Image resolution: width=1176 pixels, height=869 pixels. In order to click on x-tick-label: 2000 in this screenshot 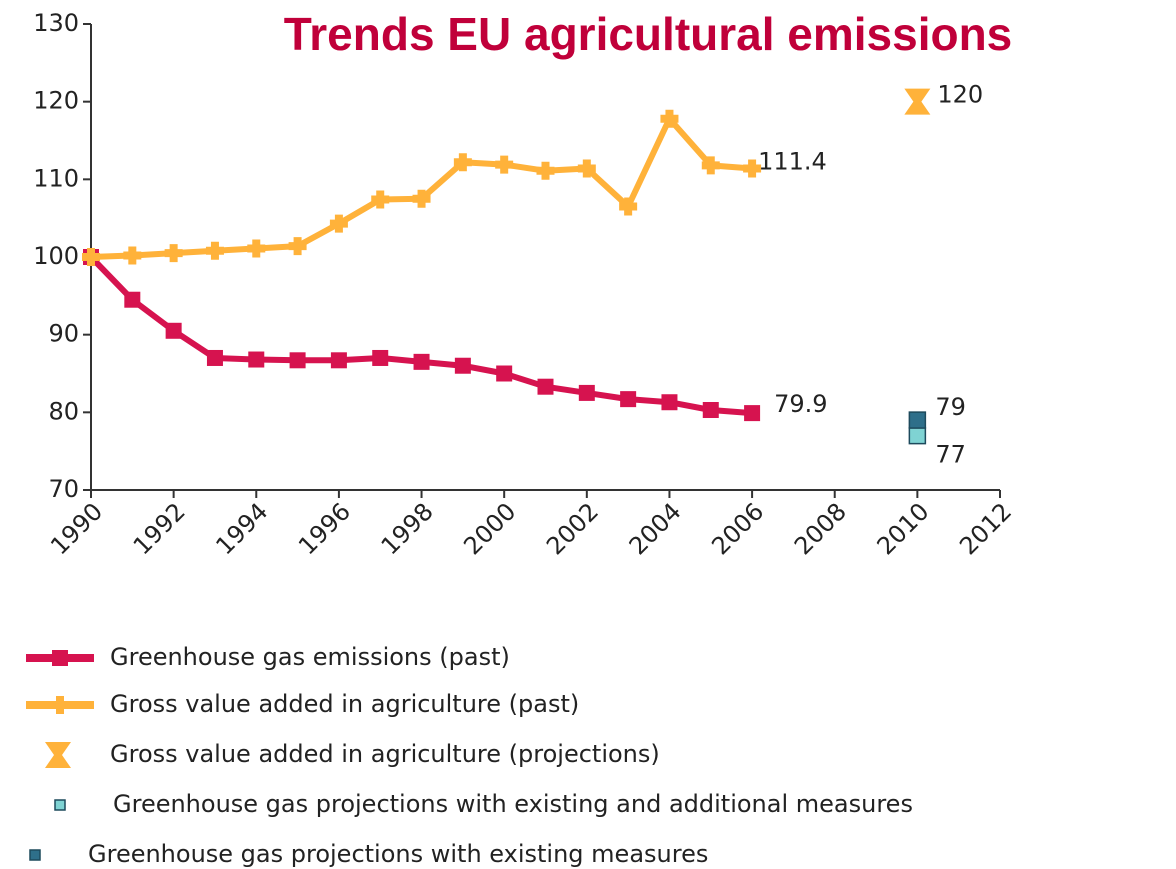, I will do `click(489, 528)`.